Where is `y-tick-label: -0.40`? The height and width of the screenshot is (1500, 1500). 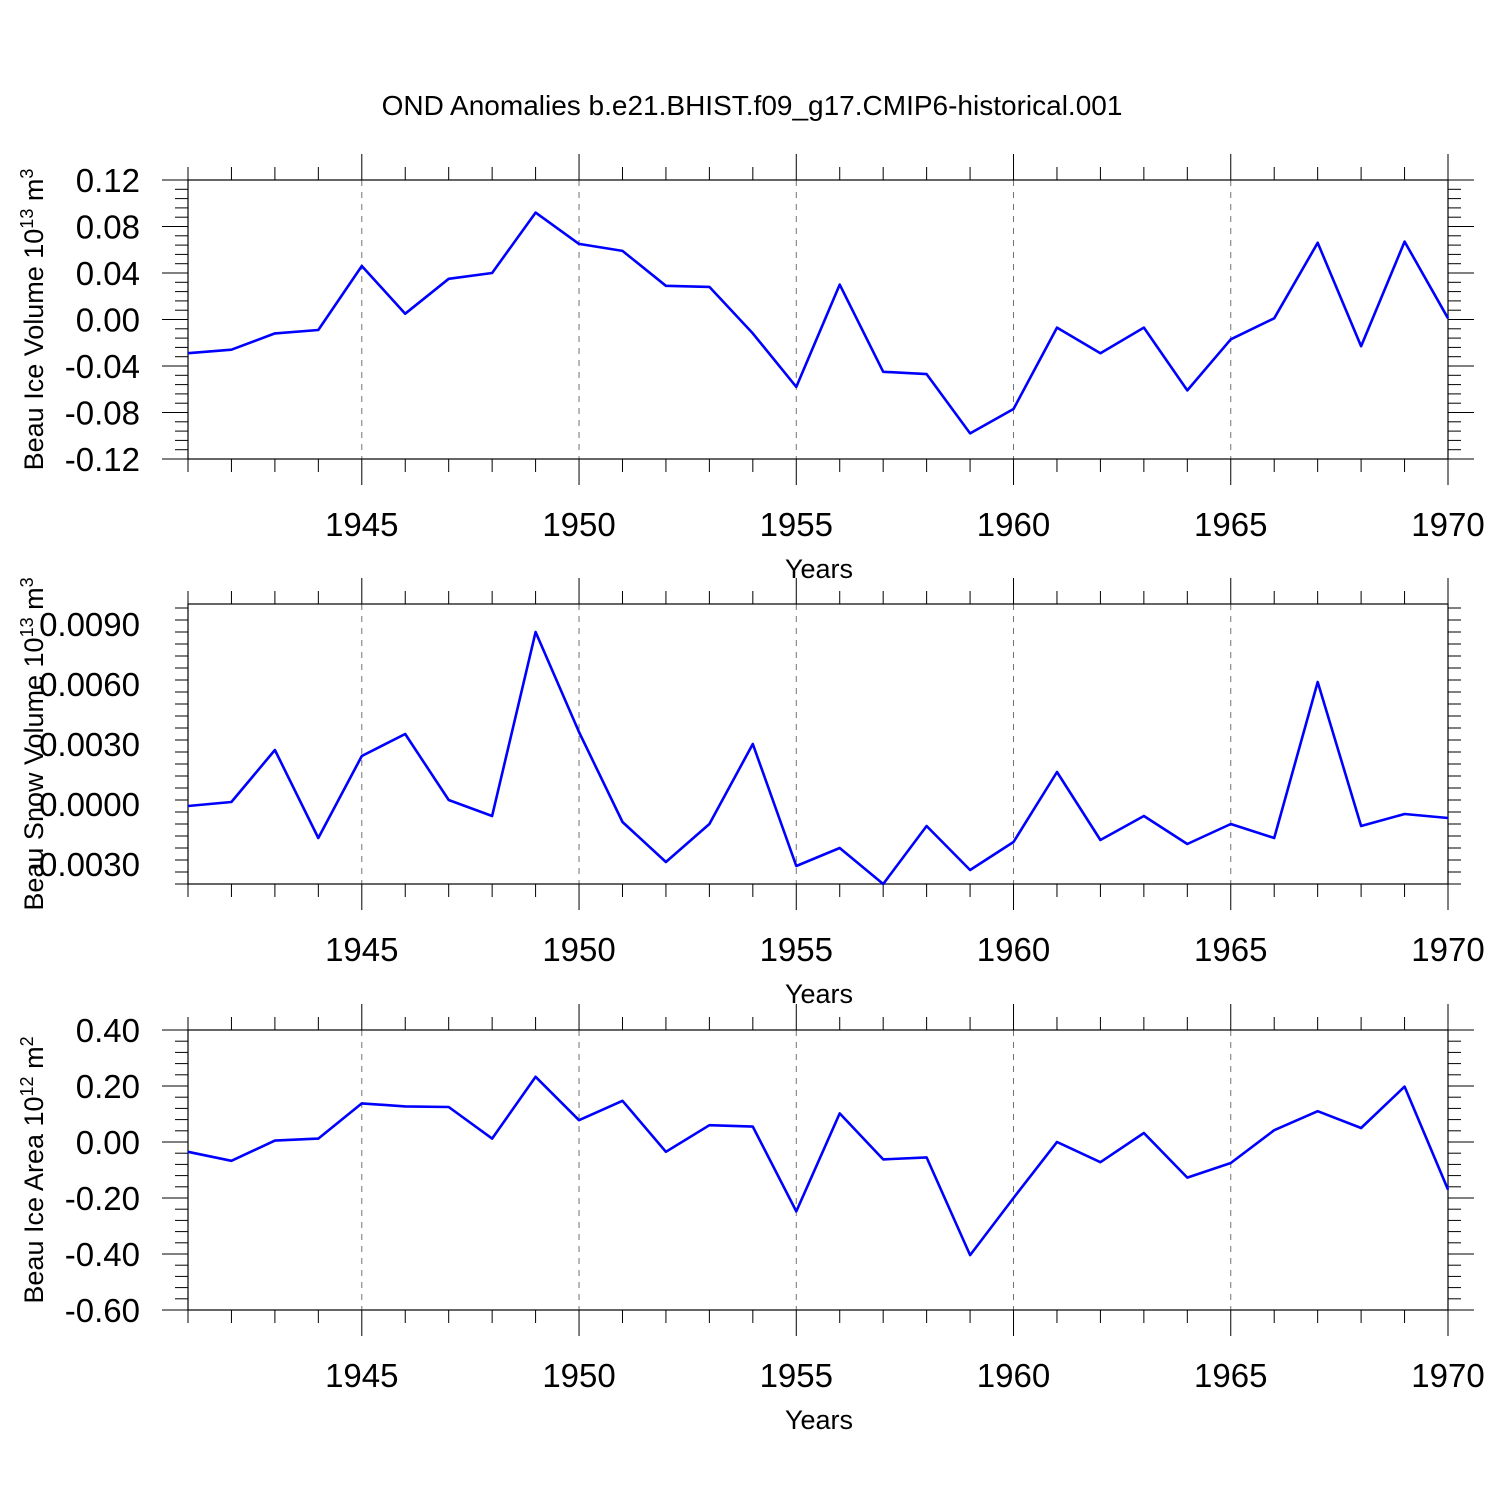
y-tick-label: -0.40 is located at coordinates (102, 1254).